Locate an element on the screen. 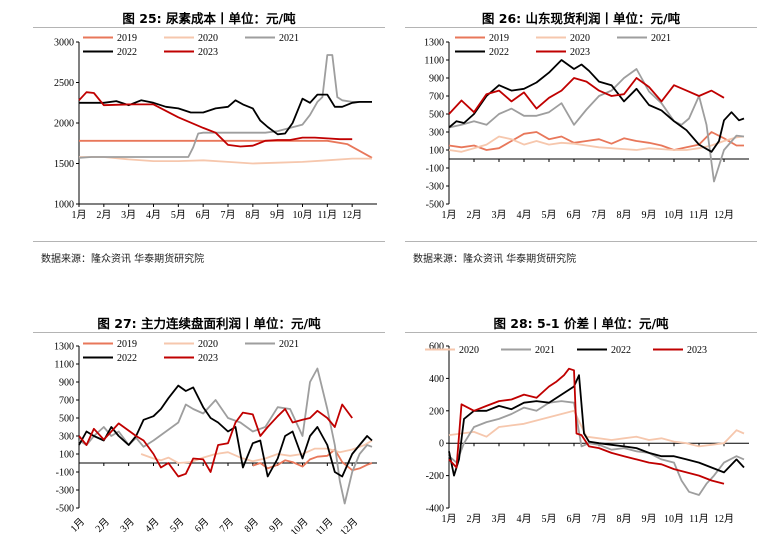  y-tick-label: 2000 is located at coordinates (64, 124).